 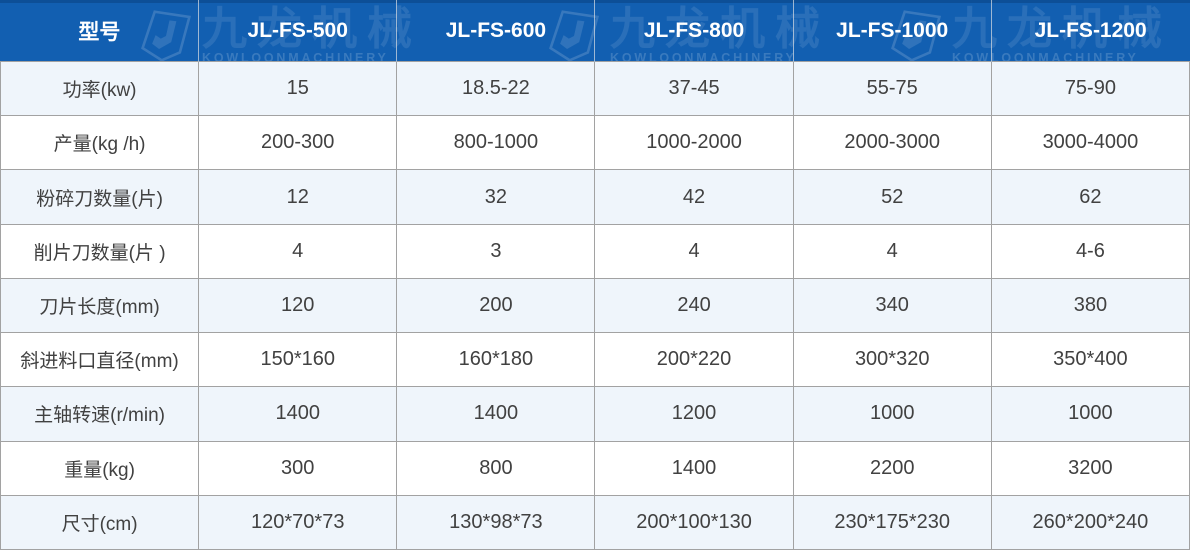 What do you see at coordinates (694, 414) in the screenshot?
I see `spec-cell: 1200` at bounding box center [694, 414].